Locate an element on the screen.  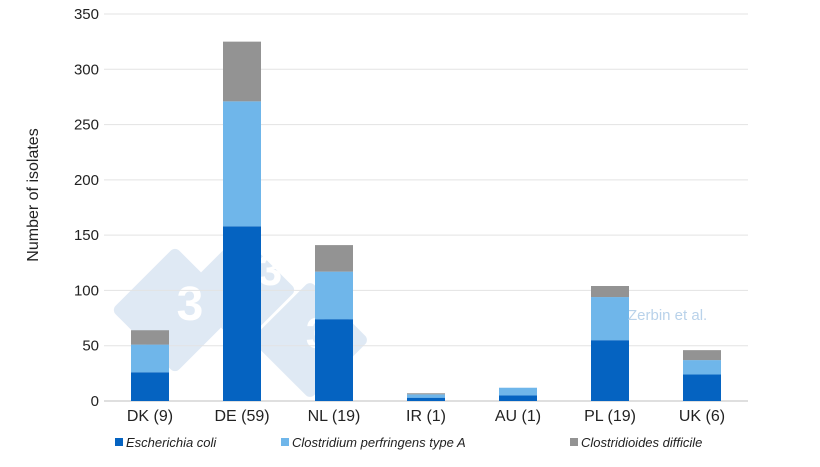
x-tick-label: PL (19) is located at coordinates (610, 416).